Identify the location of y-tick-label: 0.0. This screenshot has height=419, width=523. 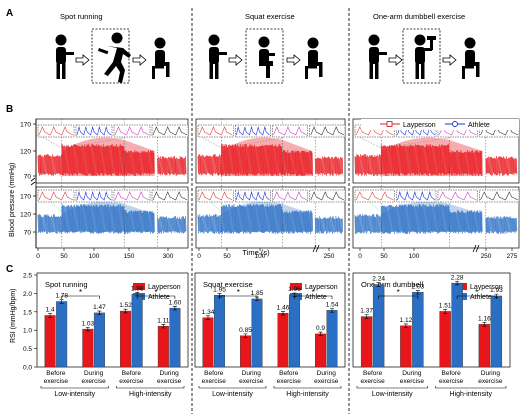
(27, 368).